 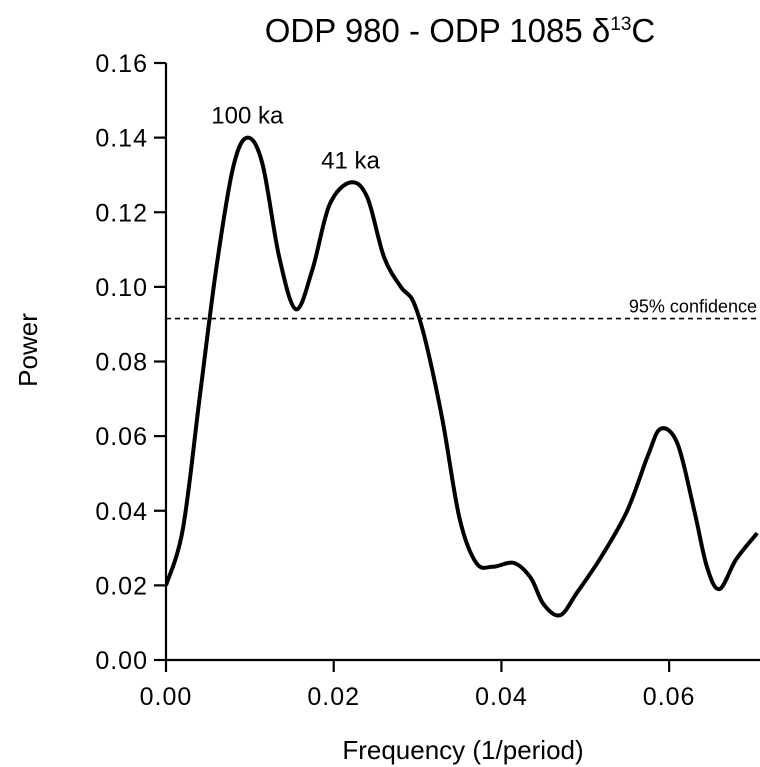 What do you see at coordinates (121, 139) in the screenshot?
I see `y-tick-label: 0.14` at bounding box center [121, 139].